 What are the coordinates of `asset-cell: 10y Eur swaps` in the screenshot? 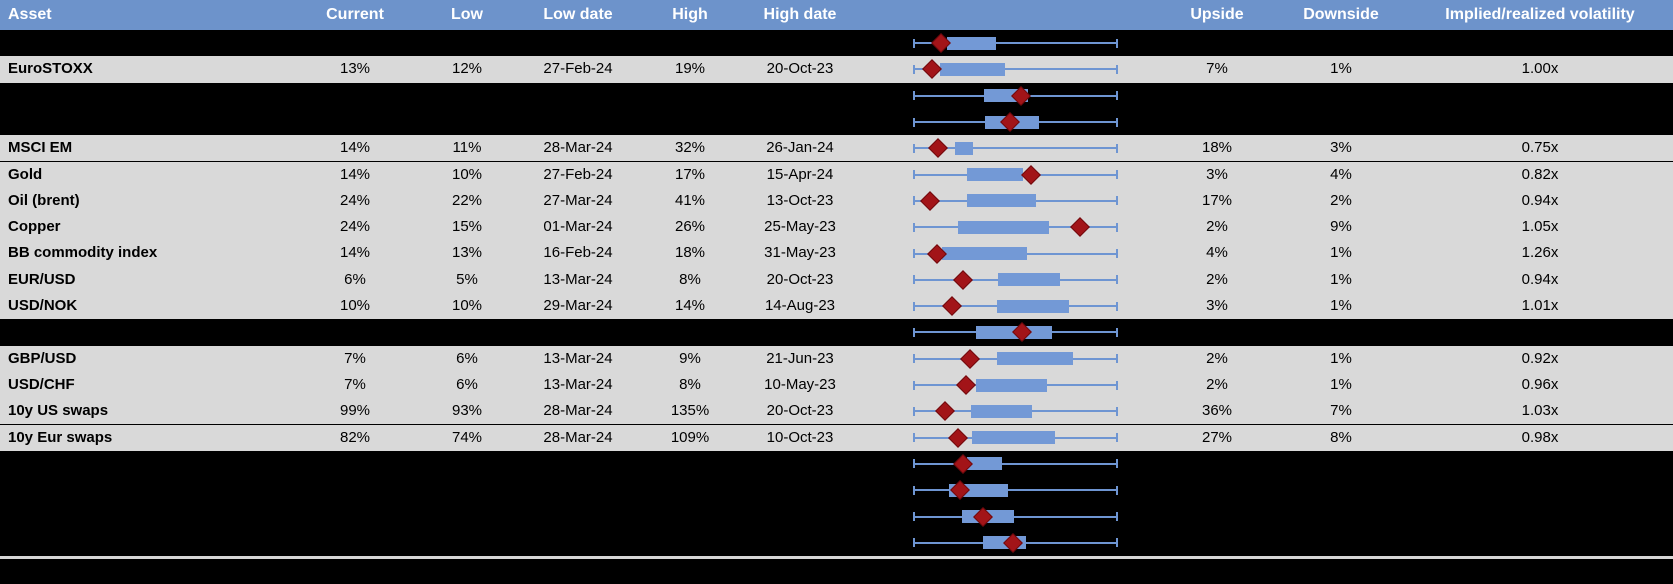 It's located at (60, 437).